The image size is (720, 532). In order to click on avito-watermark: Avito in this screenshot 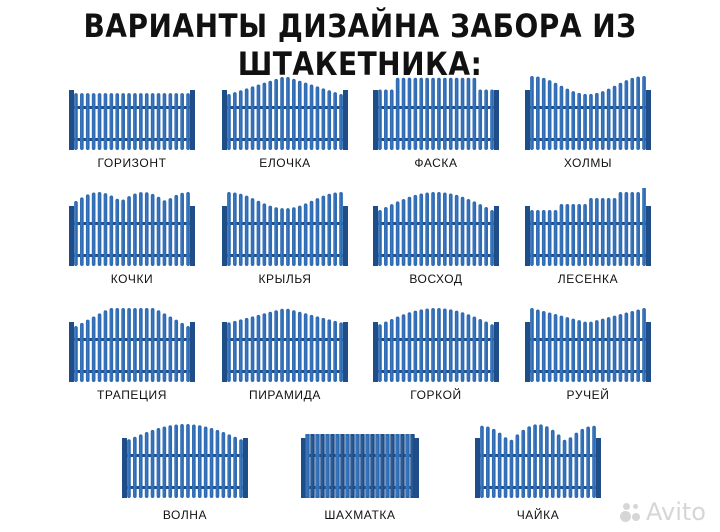, I will do `click(663, 512)`.